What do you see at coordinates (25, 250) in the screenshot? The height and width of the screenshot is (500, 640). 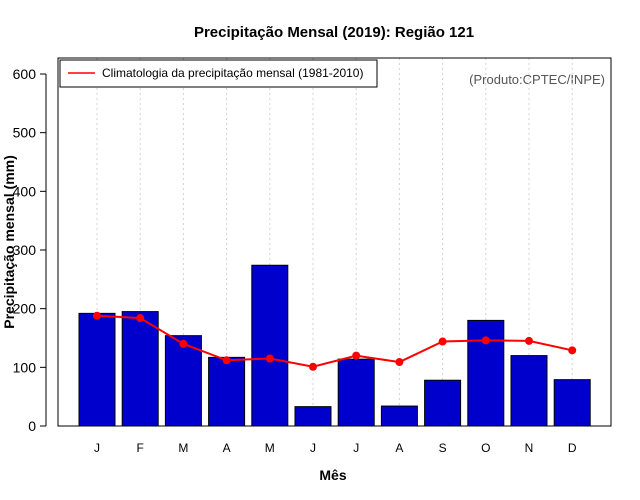 I see `y-tick-label-300: 300` at bounding box center [25, 250].